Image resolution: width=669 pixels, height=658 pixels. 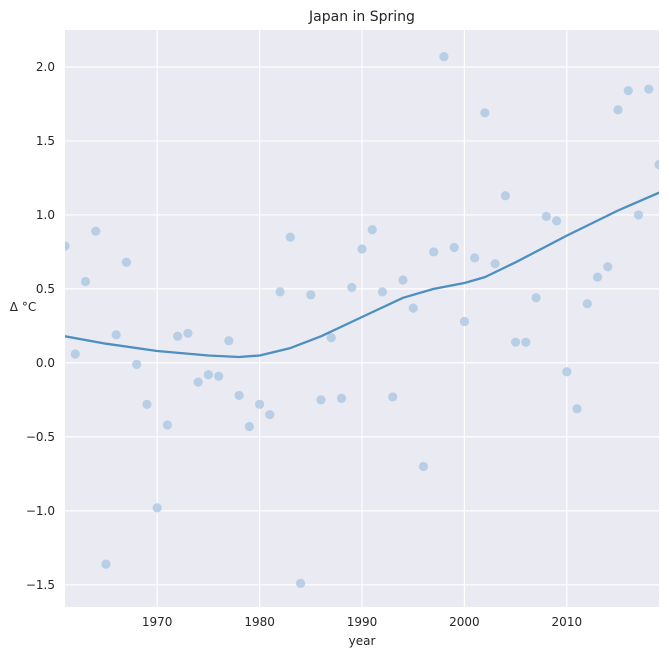 I want to click on y-tick-label: −0.5, so click(x=40, y=437).